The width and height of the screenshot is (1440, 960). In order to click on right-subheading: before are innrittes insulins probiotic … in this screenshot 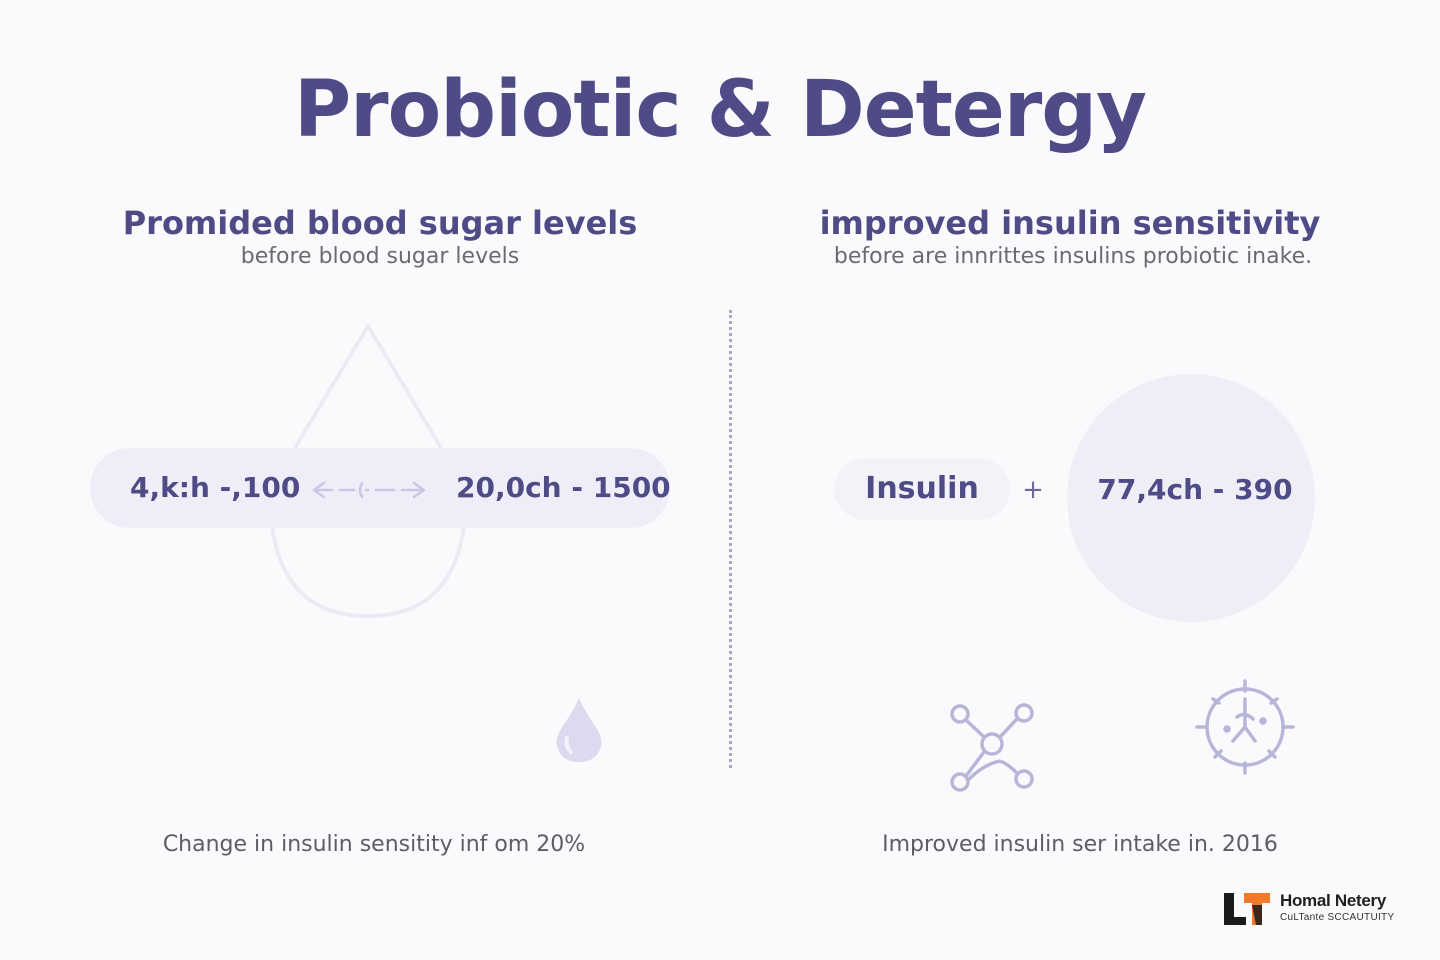, I will do `click(1073, 256)`.